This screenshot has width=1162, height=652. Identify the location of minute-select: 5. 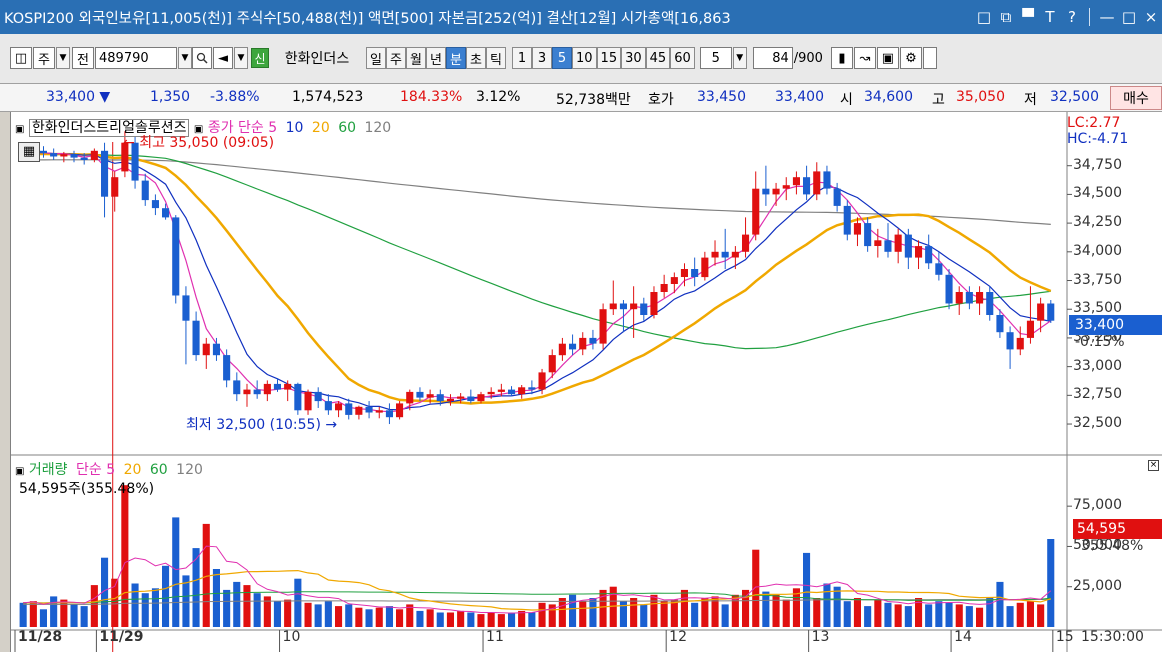
(715, 58).